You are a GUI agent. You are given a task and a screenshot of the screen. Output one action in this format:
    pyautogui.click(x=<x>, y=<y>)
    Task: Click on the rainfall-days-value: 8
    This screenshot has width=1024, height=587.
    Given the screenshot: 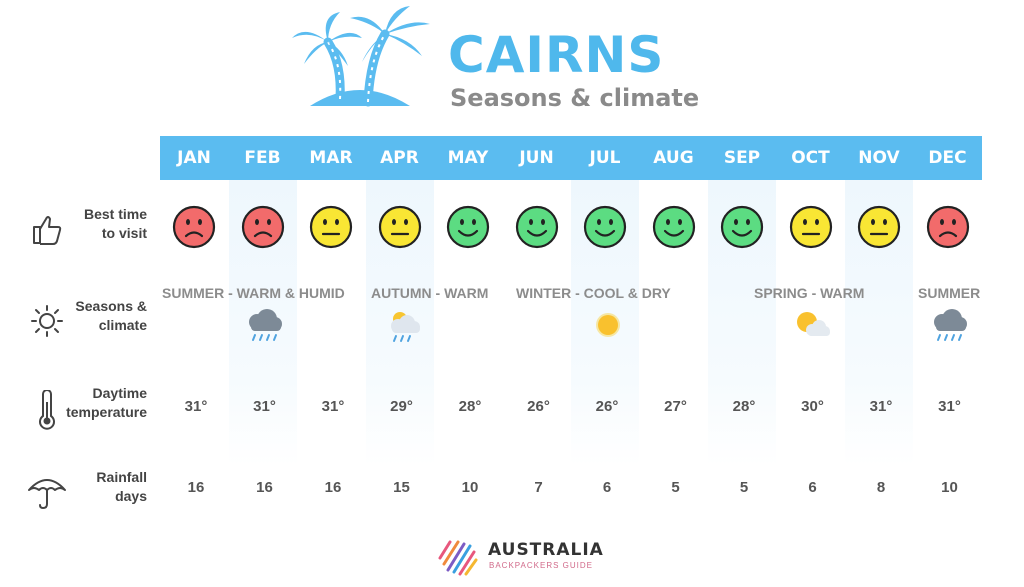 What is the action you would take?
    pyautogui.click(x=881, y=487)
    